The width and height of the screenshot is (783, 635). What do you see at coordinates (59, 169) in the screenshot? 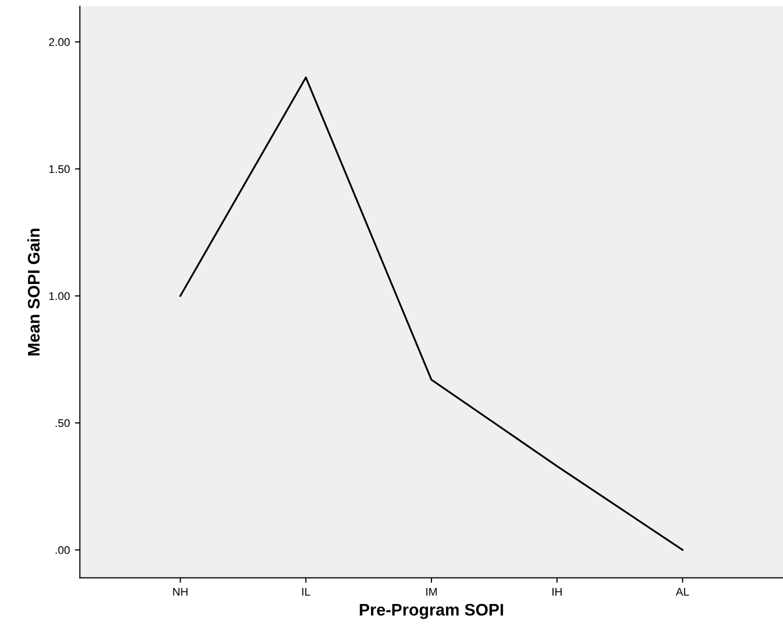
I see `y-tick-label: 1.50` at bounding box center [59, 169].